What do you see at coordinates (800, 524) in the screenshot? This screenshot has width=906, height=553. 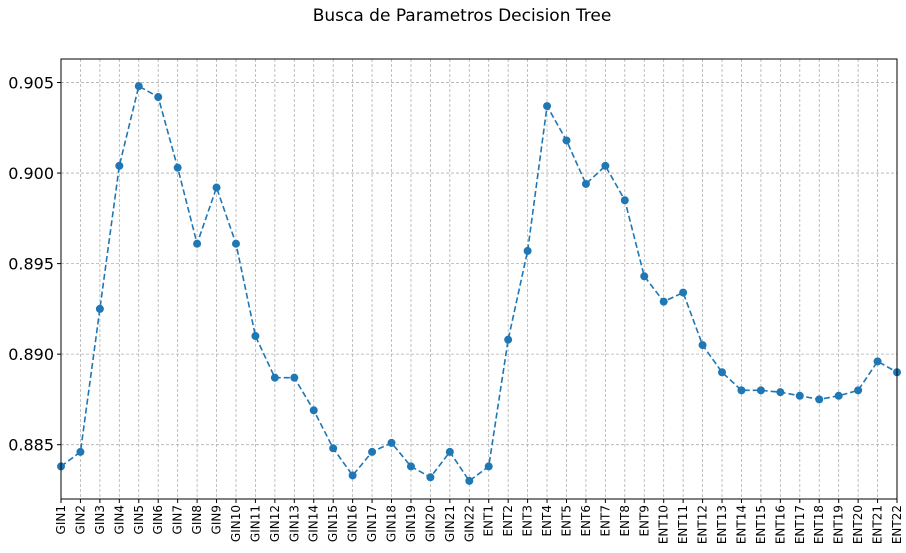 I see `x-tick-label: ENT17` at bounding box center [800, 524].